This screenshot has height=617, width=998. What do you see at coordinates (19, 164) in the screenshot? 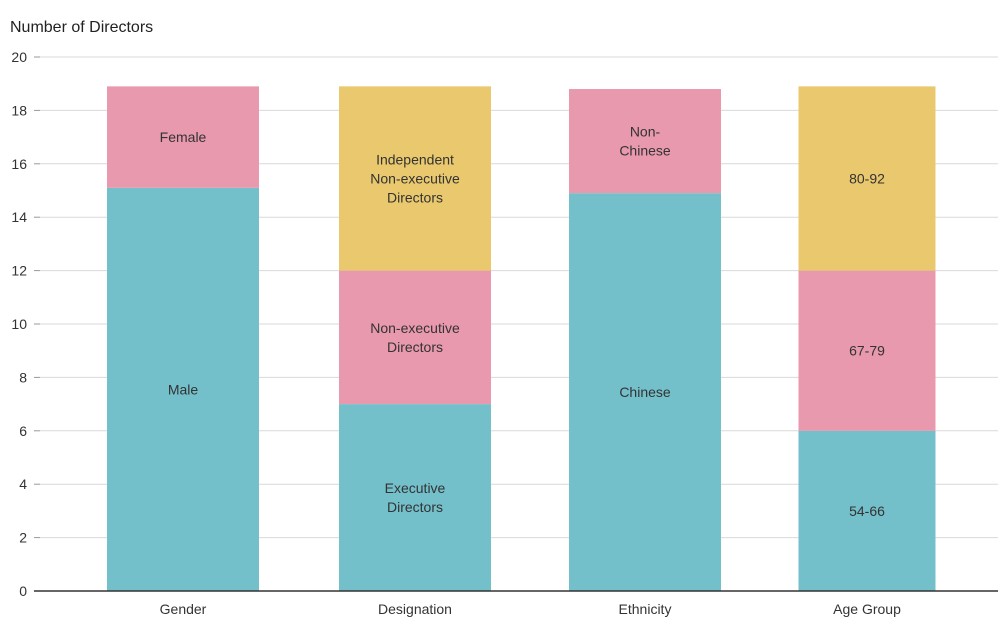
I see `y-tick-label: 16` at bounding box center [19, 164].